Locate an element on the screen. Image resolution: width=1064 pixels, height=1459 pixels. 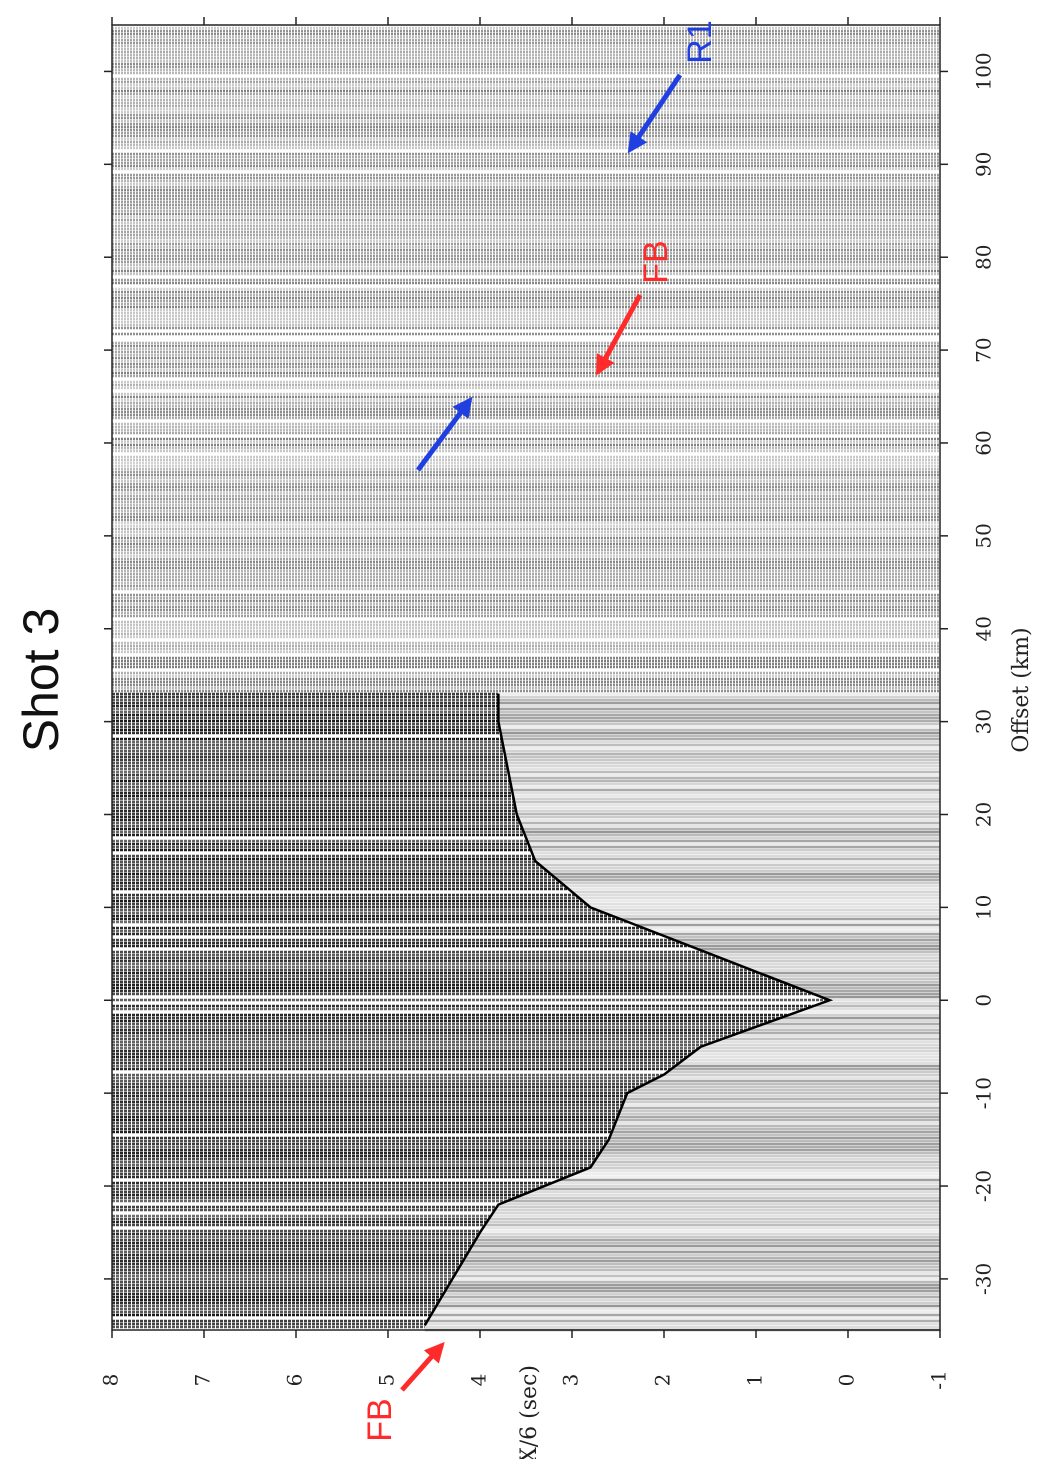
y-tick-label: 4 is located at coordinates (479, 1380).